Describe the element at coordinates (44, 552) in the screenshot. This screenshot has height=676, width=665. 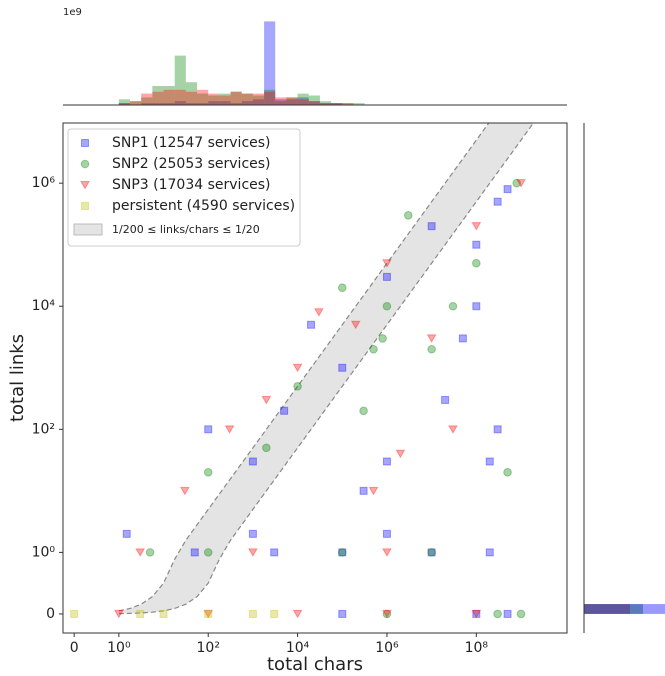
I see `y-tick-label: 10⁰` at that location.